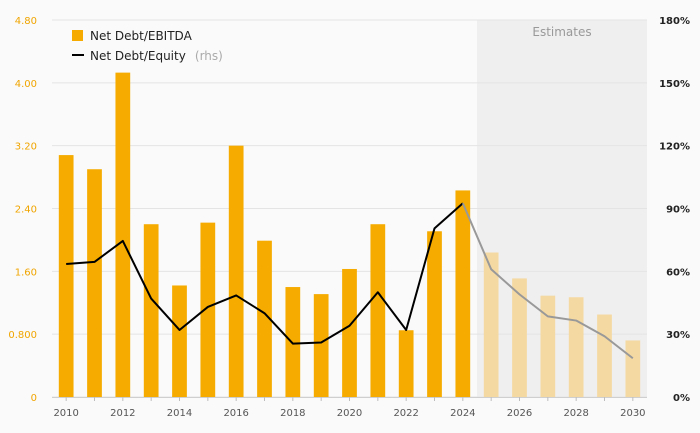 This screenshot has height=433, width=700. Describe the element at coordinates (604, 355) in the screenshot. I see `bar-2029` at that location.